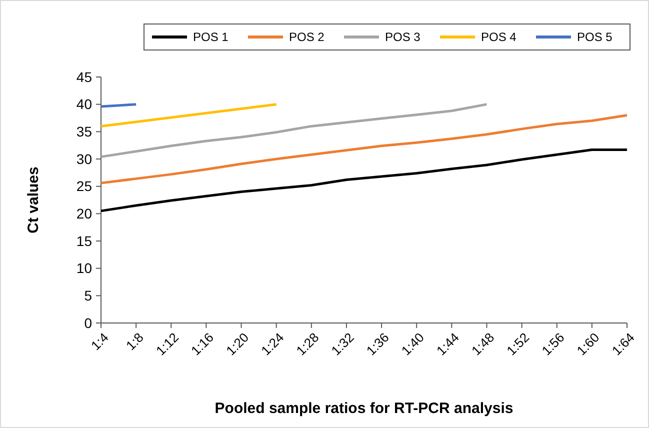 This screenshot has height=428, width=649. Describe the element at coordinates (588, 344) in the screenshot. I see `x-tick-label: 1:60` at that location.